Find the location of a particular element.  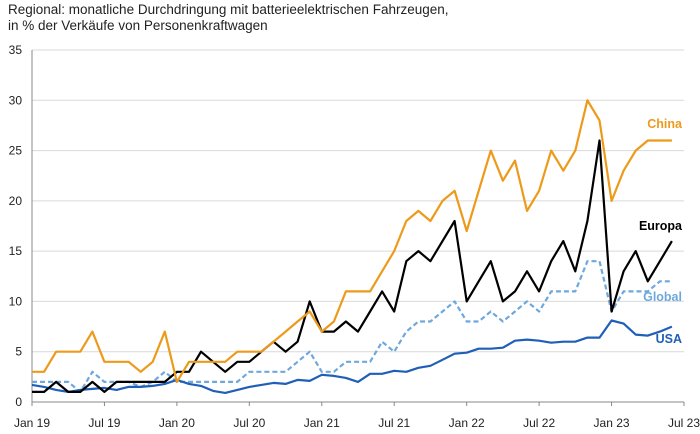

series-label-global: Global is located at coordinates (662, 297).